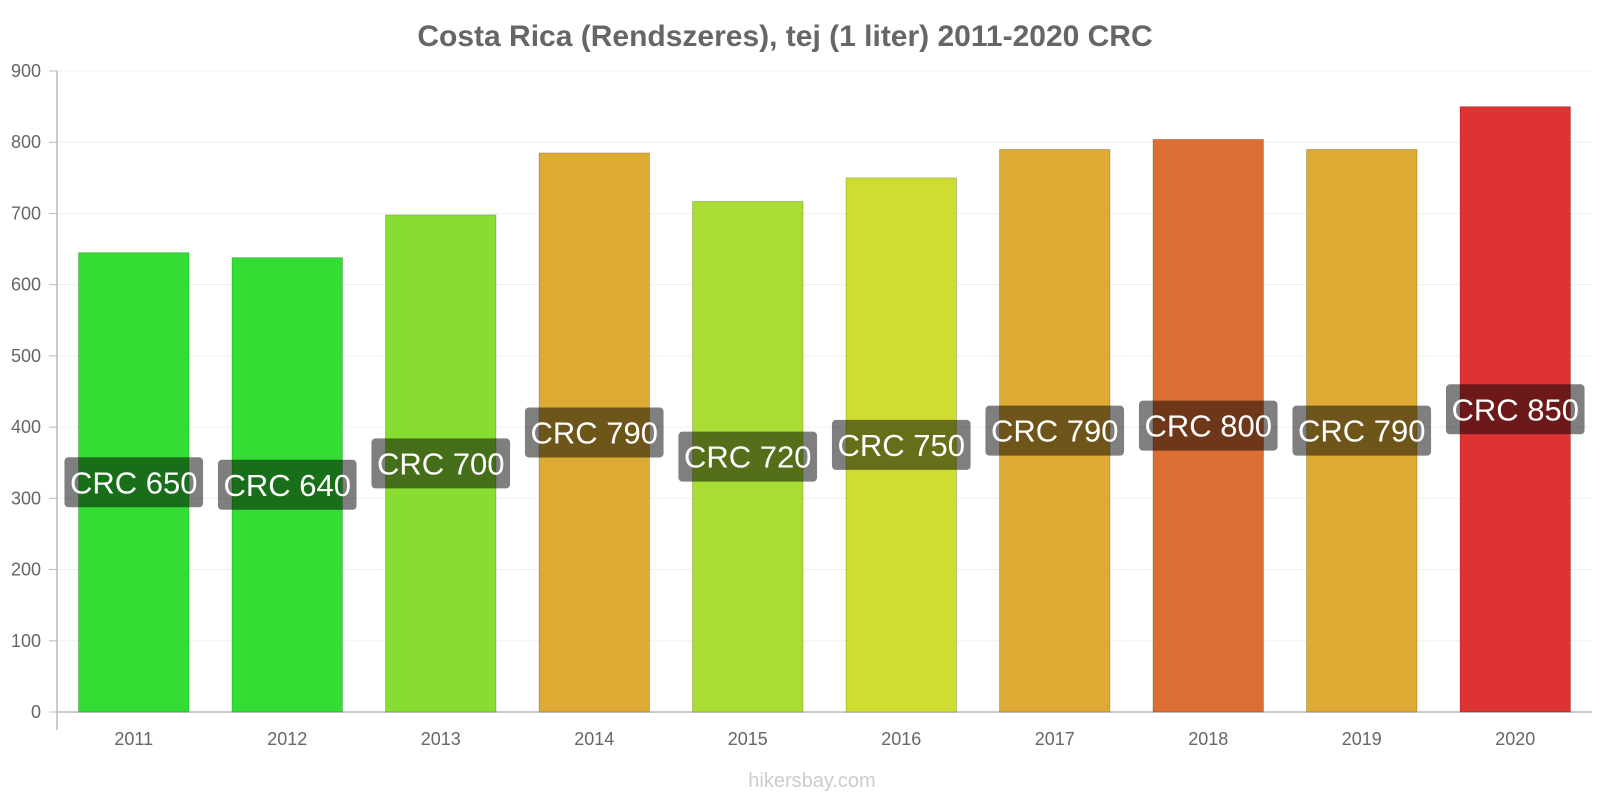 The width and height of the screenshot is (1600, 800). I want to click on y-axis-ticks: 0 100 200 300 400 500 600 700 800 900, so click(34, 391).